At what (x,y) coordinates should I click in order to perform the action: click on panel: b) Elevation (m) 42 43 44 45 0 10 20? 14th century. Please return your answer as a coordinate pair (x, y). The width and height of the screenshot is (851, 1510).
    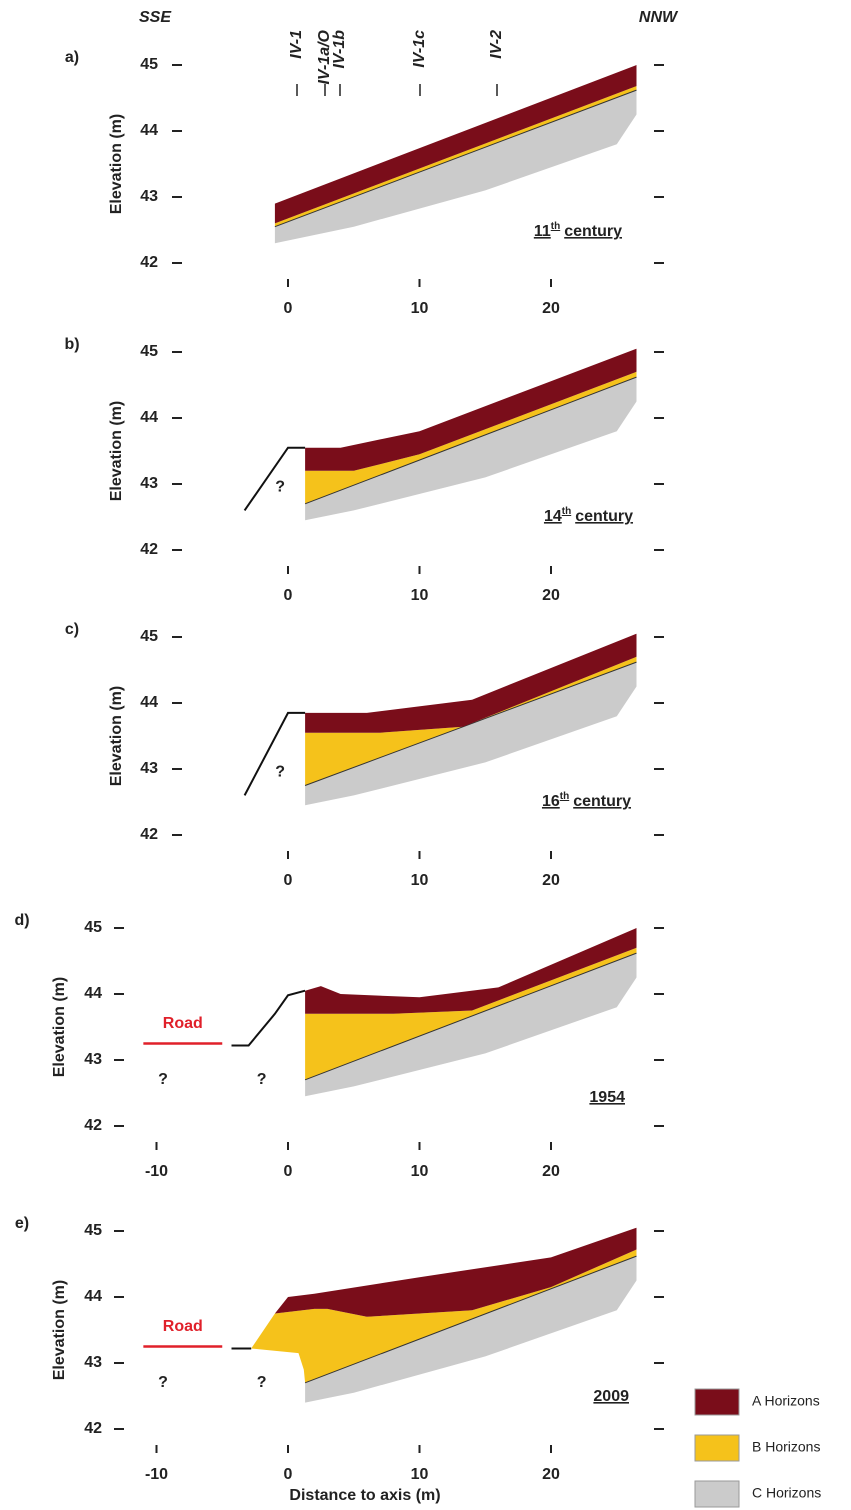
    Looking at the image, I should click on (364, 470).